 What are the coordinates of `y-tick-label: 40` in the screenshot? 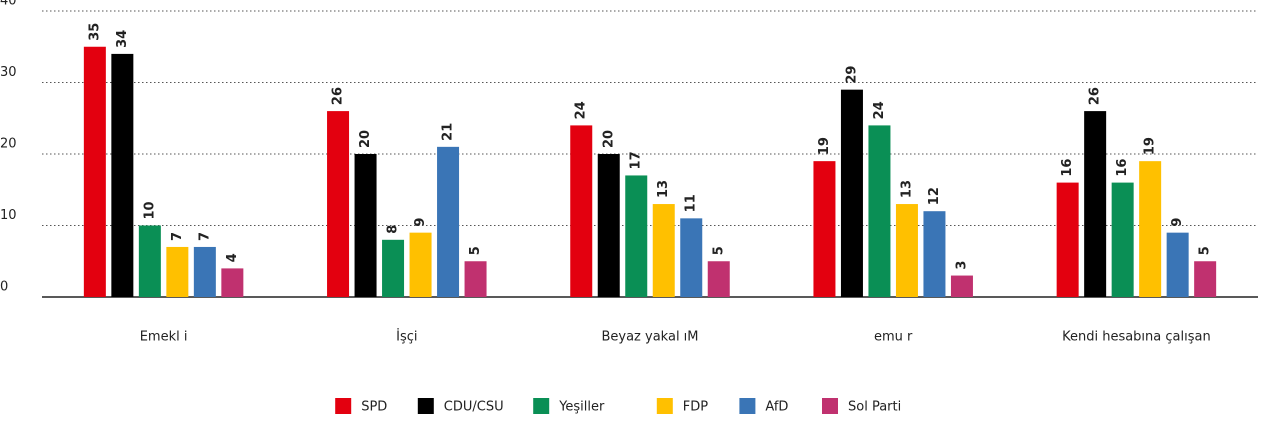 It's located at (8, 4).